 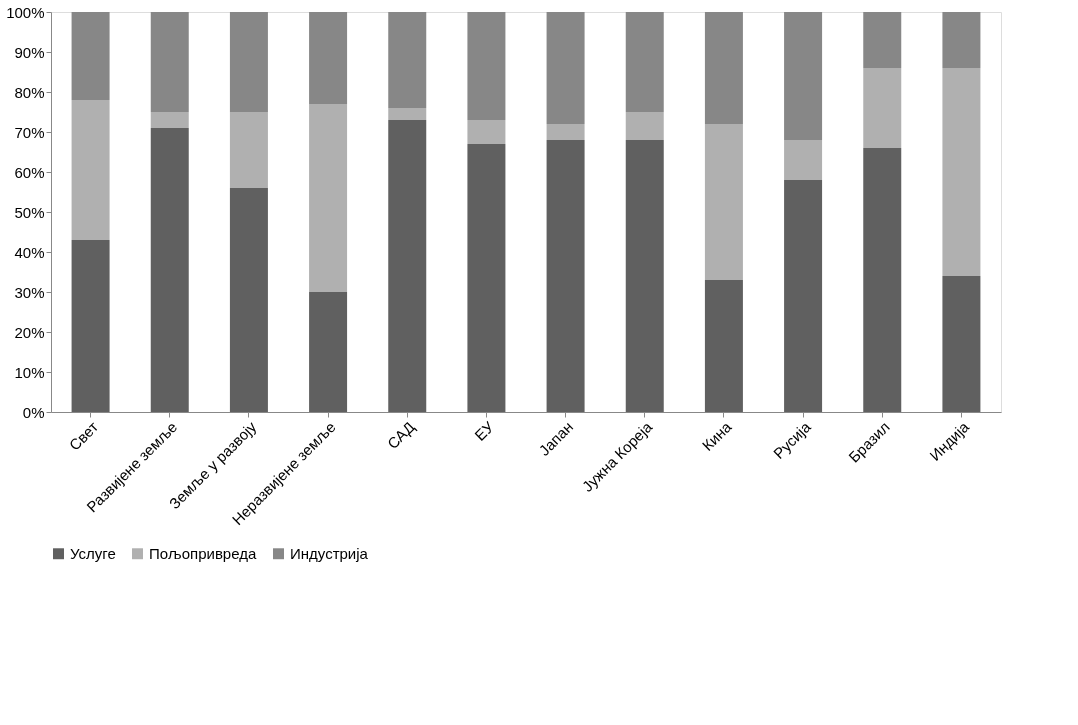 I want to click on y-tick-label: 90%, so click(x=29, y=52).